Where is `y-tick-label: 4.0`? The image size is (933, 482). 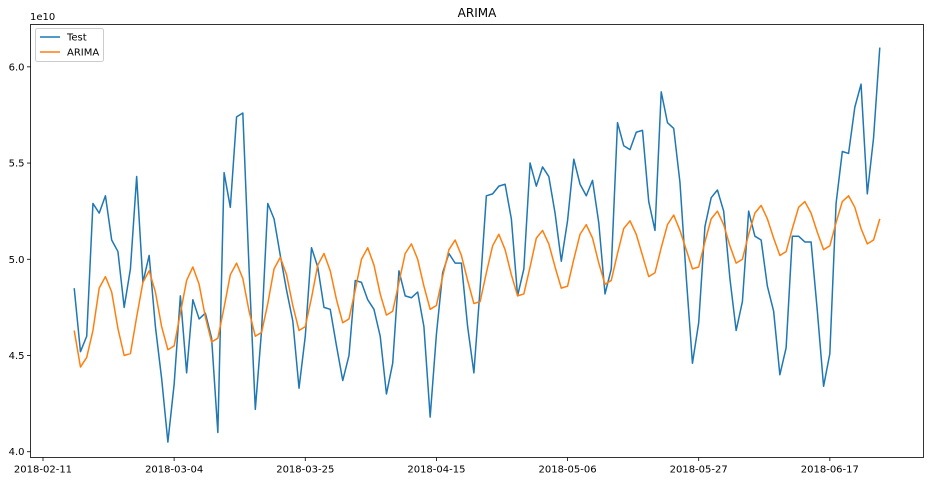 y-tick-label: 4.0 is located at coordinates (17, 452).